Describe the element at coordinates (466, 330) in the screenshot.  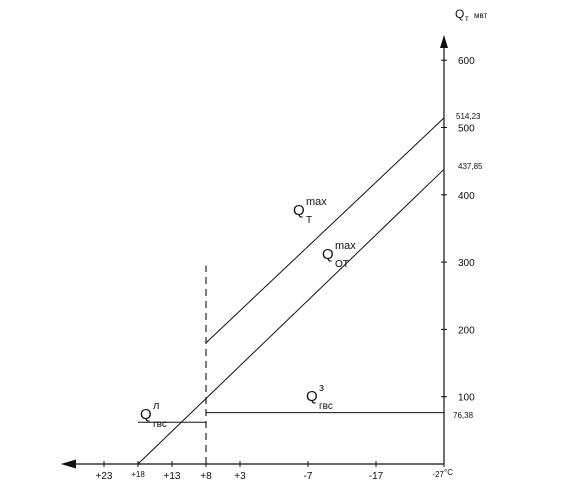
I see `y-tick-label: 200` at that location.